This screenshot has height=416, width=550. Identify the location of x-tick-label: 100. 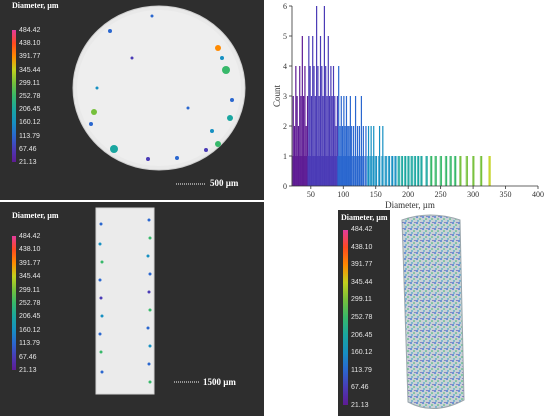
(343, 194).